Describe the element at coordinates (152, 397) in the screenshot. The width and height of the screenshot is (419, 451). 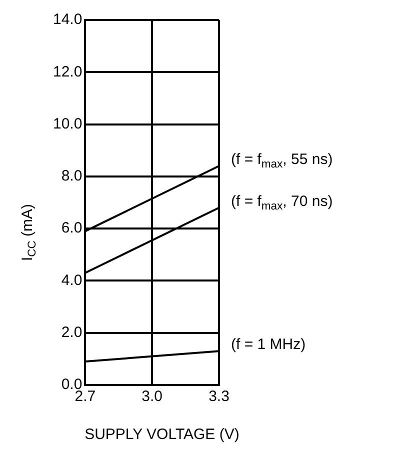
I see `x-tick-label: 3.0` at that location.